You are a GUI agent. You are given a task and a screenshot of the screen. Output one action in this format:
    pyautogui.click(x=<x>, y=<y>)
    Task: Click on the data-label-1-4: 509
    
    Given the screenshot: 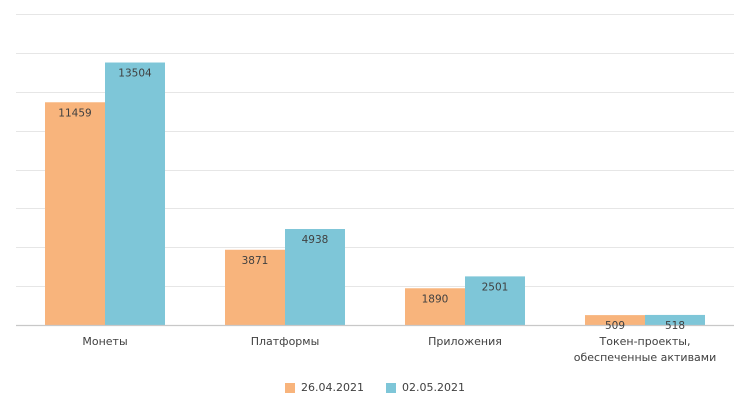 What is the action you would take?
    pyautogui.click(x=615, y=326)
    